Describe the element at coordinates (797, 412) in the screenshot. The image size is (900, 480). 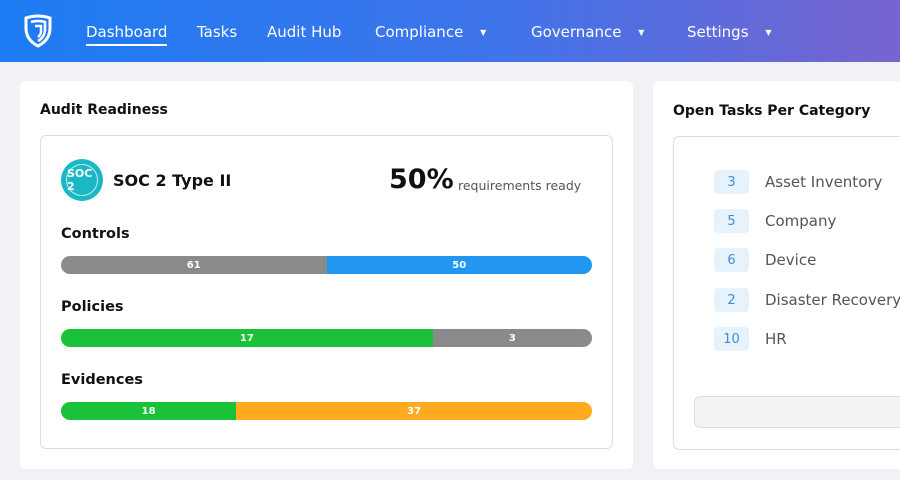
I see `tasks-footer-field` at that location.